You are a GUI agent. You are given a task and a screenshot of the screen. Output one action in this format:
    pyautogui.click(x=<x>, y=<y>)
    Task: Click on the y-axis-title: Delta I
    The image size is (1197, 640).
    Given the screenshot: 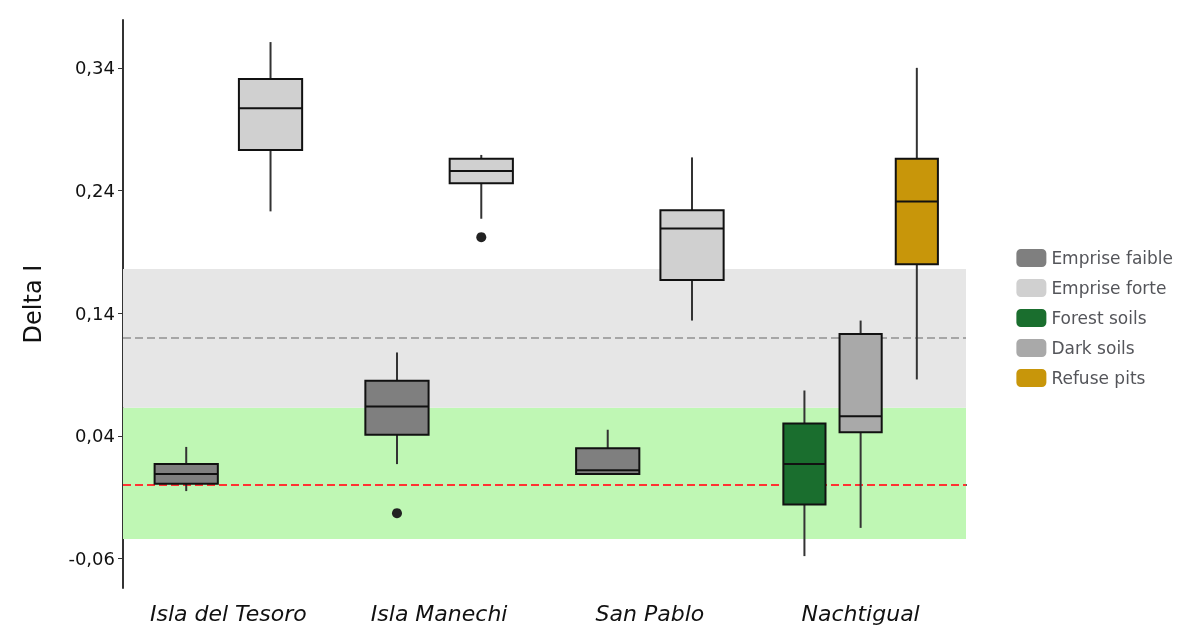 What is the action you would take?
    pyautogui.click(x=33, y=304)
    